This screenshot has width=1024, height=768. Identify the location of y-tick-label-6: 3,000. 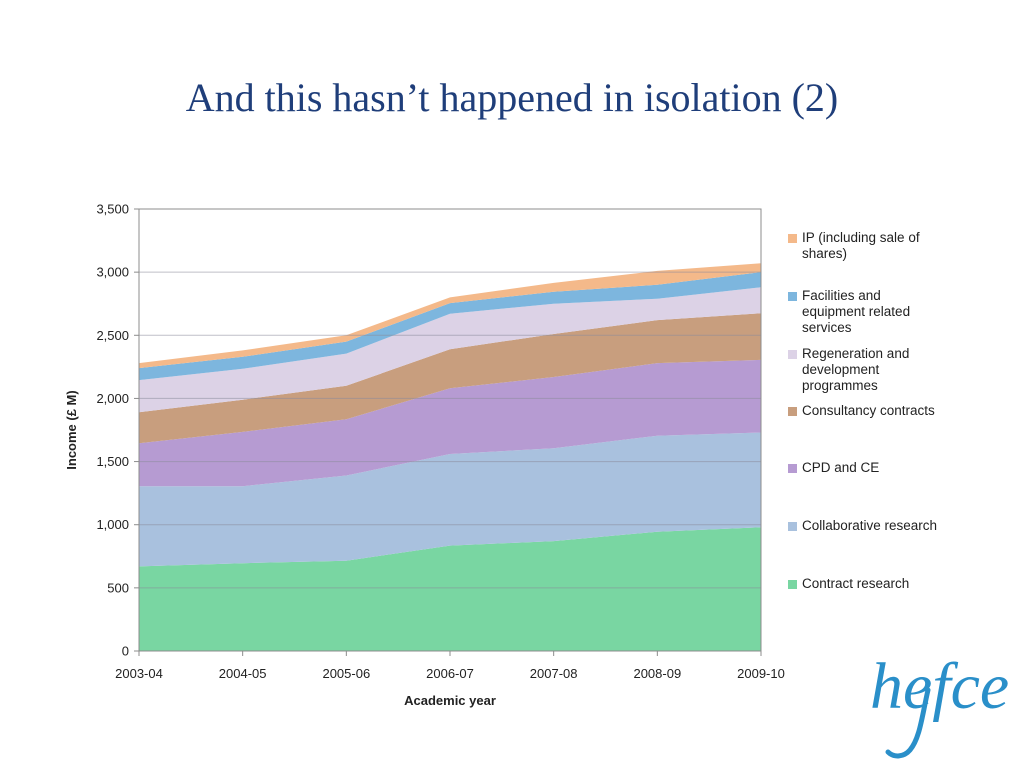
(112, 272).